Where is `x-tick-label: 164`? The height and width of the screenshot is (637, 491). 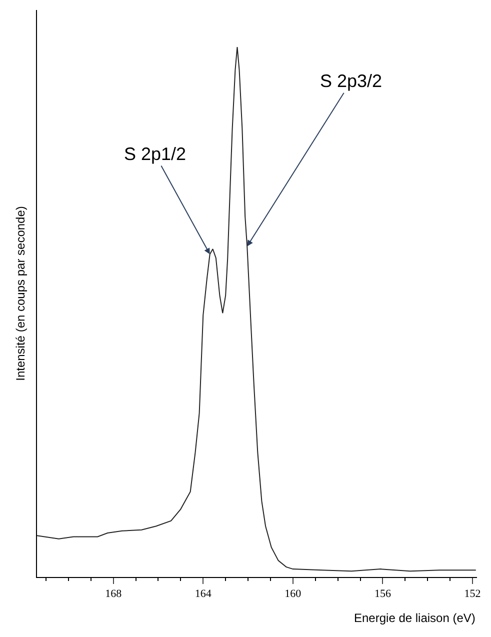
x-tick-label: 164 is located at coordinates (203, 594).